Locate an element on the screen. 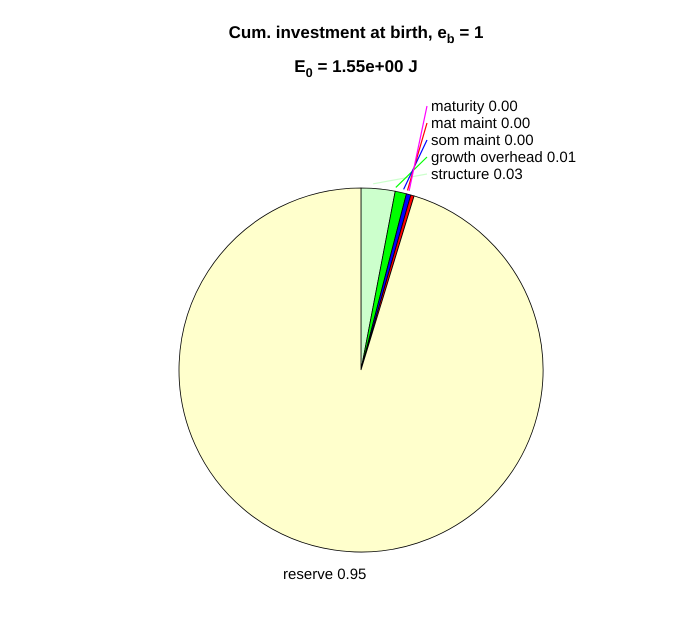 This screenshot has width=696, height=618. slice-label: growth overhead 0.01 is located at coordinates (503, 157).